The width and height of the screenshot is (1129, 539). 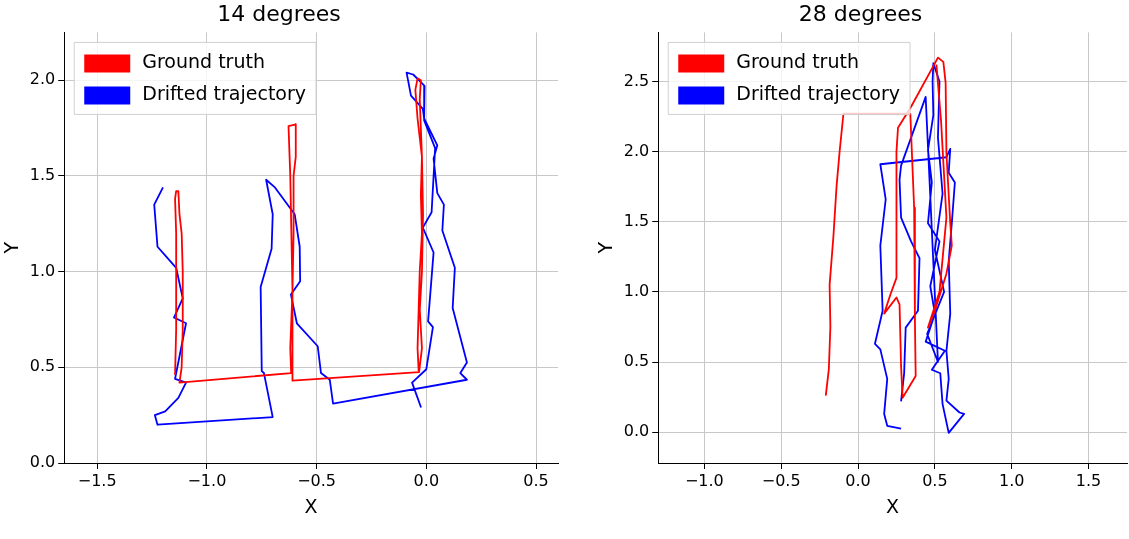 What do you see at coordinates (1012, 480) in the screenshot?
I see `x-tick-label: 1.0` at bounding box center [1012, 480].